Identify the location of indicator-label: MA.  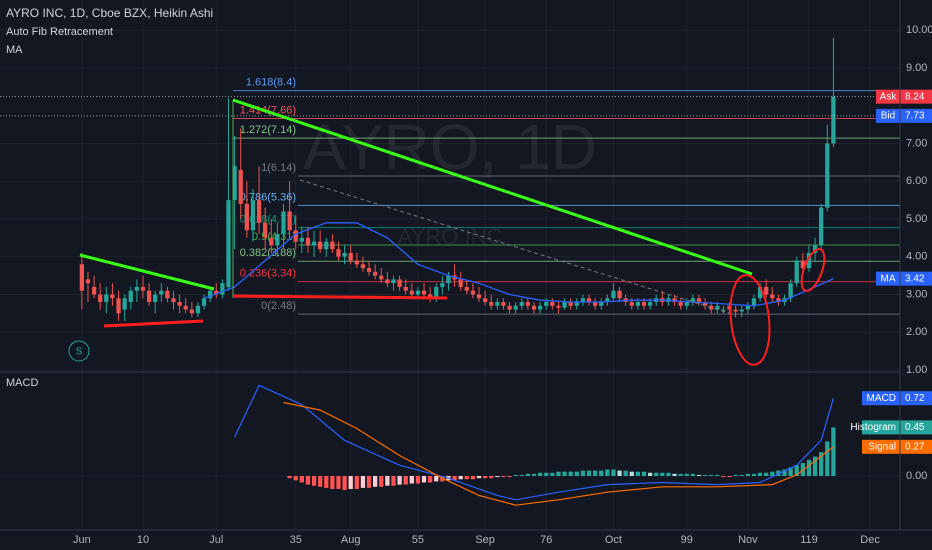
(14, 50).